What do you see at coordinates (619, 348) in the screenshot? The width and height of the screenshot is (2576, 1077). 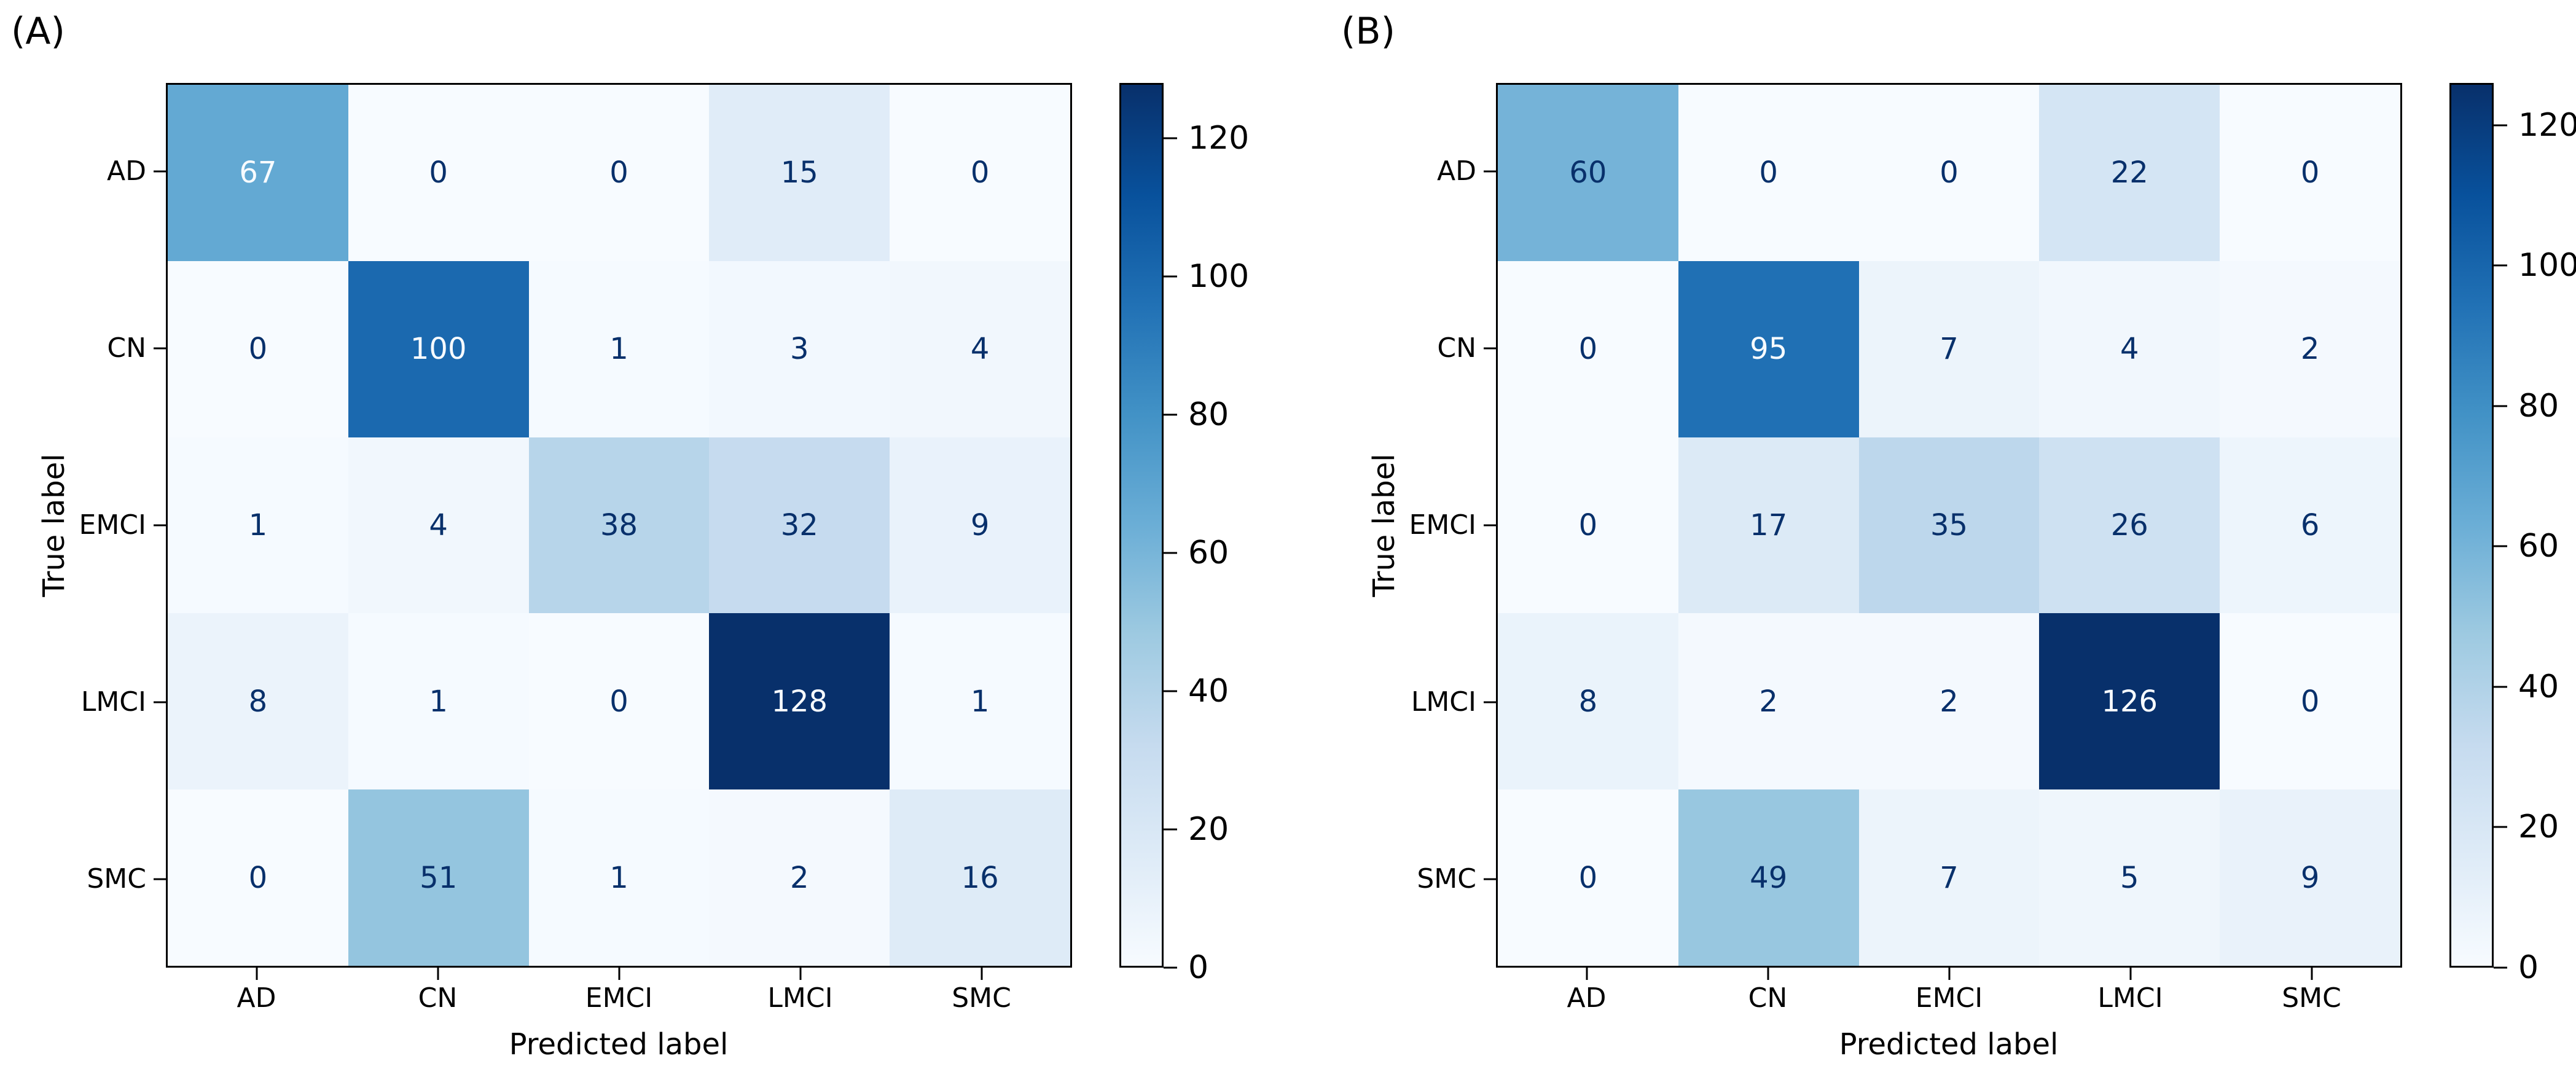 I see `cell-CN-EMCI: 1` at bounding box center [619, 348].